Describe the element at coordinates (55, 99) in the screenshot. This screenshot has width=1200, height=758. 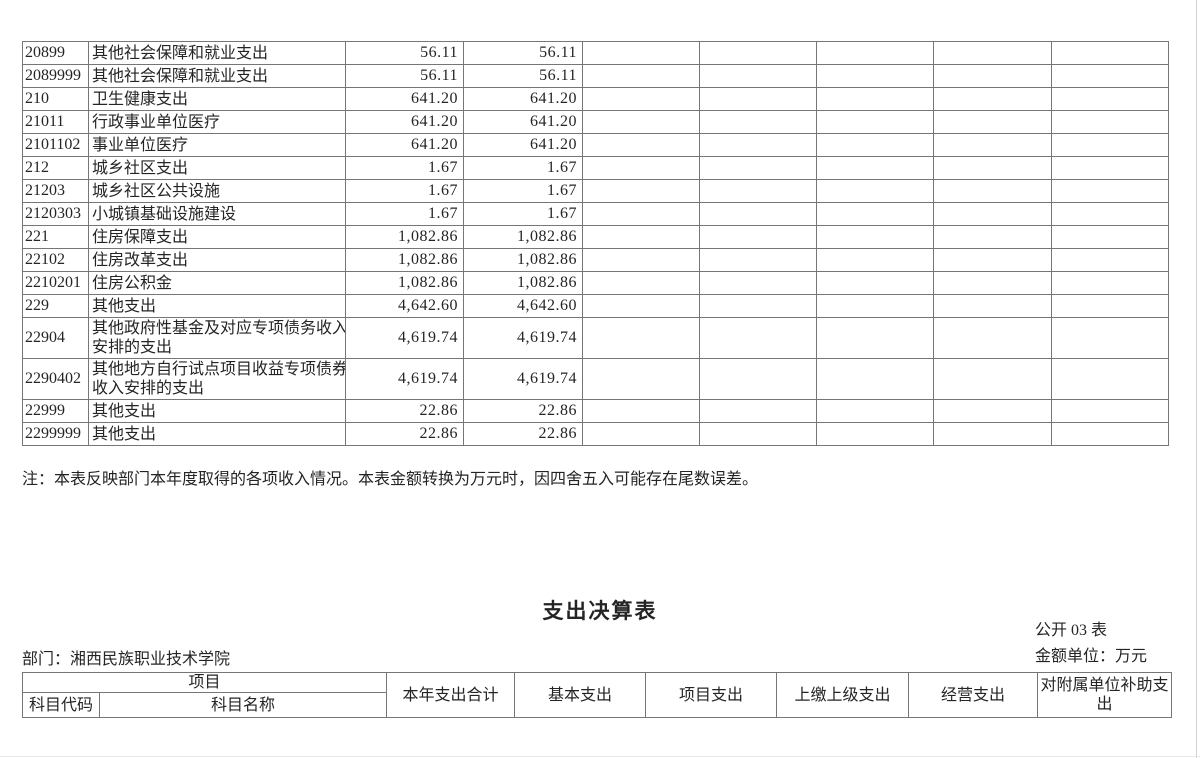
I see `subject-code-cell: 210` at that location.